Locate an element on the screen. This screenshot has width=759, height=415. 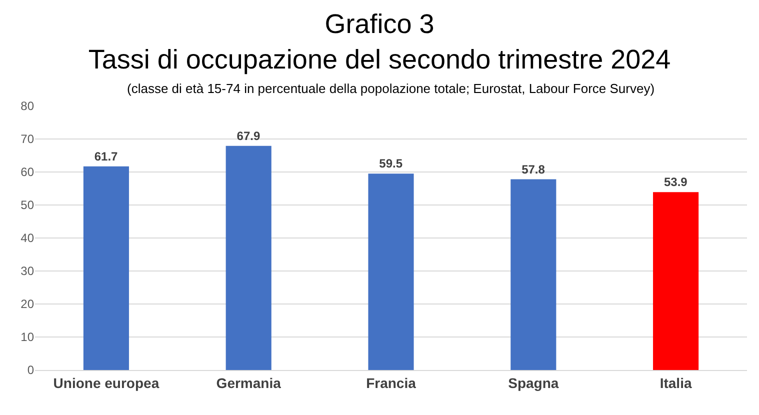
y-tick-label: 0 is located at coordinates (30, 370).